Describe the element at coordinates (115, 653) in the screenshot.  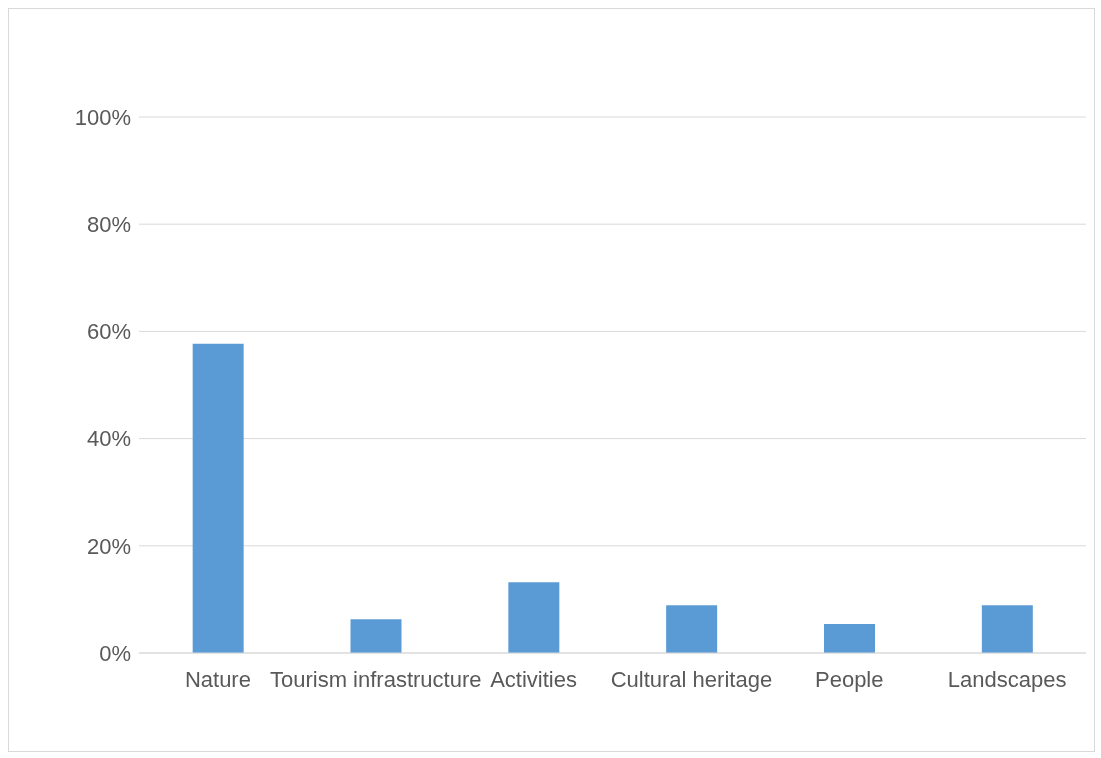
I see `y-tick-label: 0%` at that location.